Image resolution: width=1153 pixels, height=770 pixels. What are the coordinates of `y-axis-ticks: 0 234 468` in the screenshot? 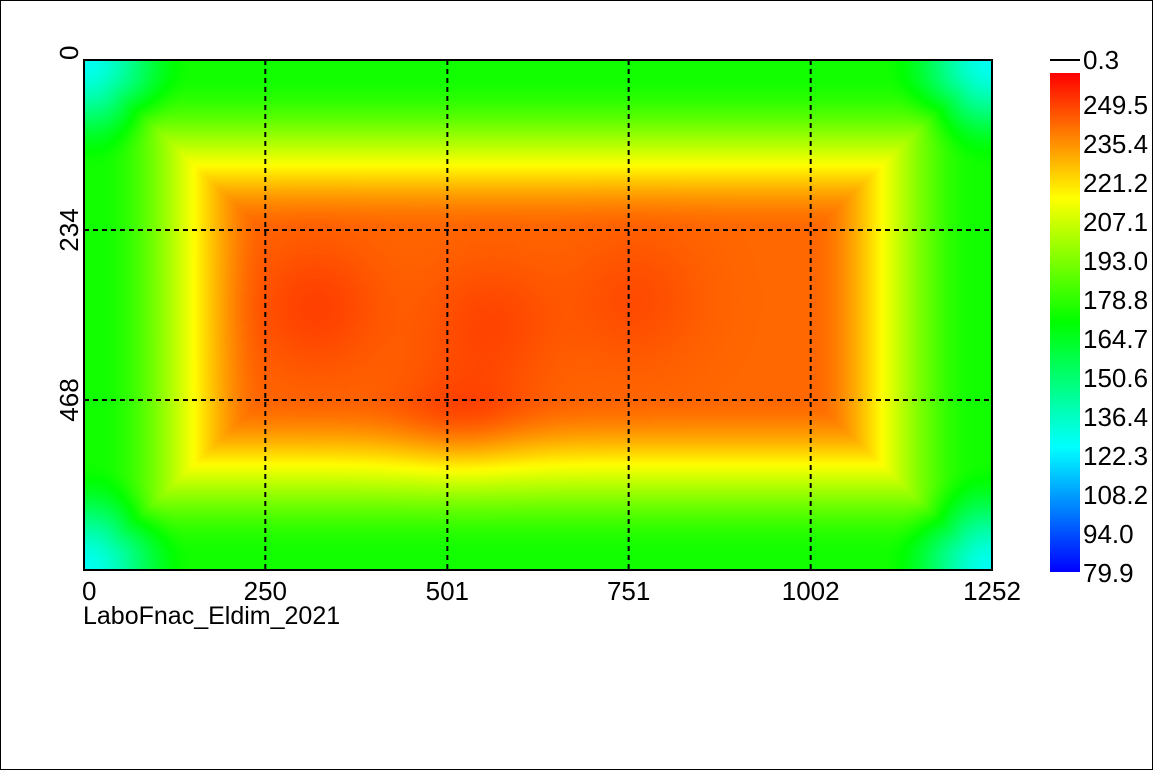 It's located at (69, 234).